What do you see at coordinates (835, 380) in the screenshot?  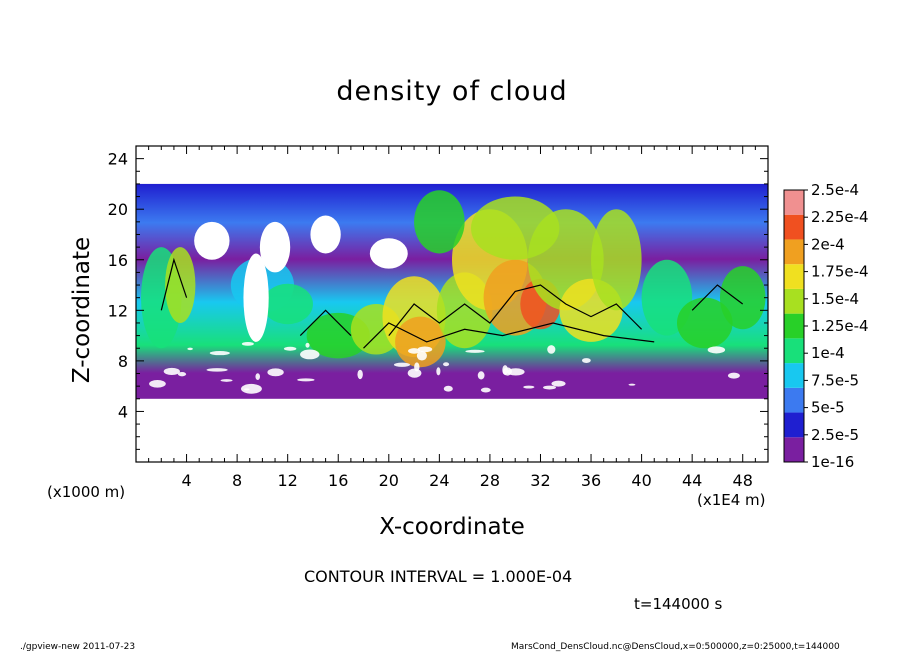 I see `colorbar-label: 7.5e-5` at bounding box center [835, 380].